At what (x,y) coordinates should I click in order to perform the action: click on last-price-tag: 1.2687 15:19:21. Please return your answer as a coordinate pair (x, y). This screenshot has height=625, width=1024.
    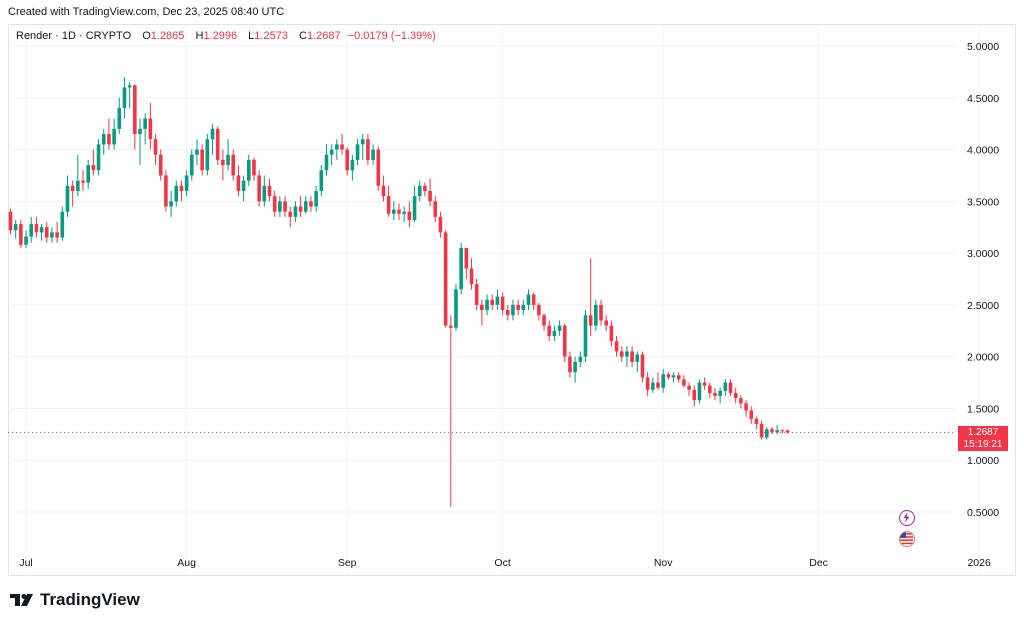
    Looking at the image, I should click on (983, 438).